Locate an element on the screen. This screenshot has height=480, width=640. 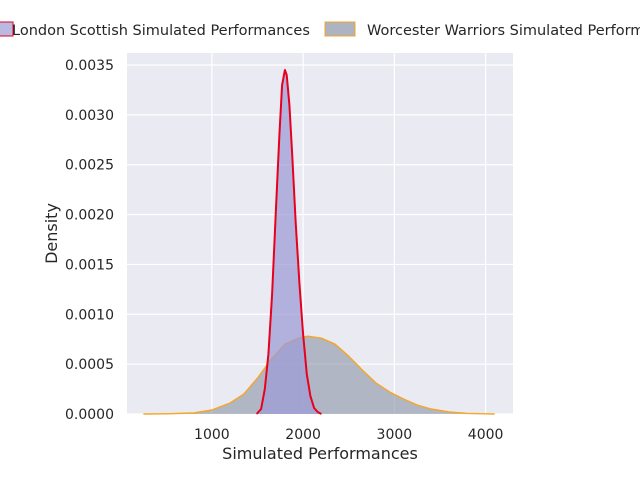
y-tick-label: 0.0000 is located at coordinates (89, 415).